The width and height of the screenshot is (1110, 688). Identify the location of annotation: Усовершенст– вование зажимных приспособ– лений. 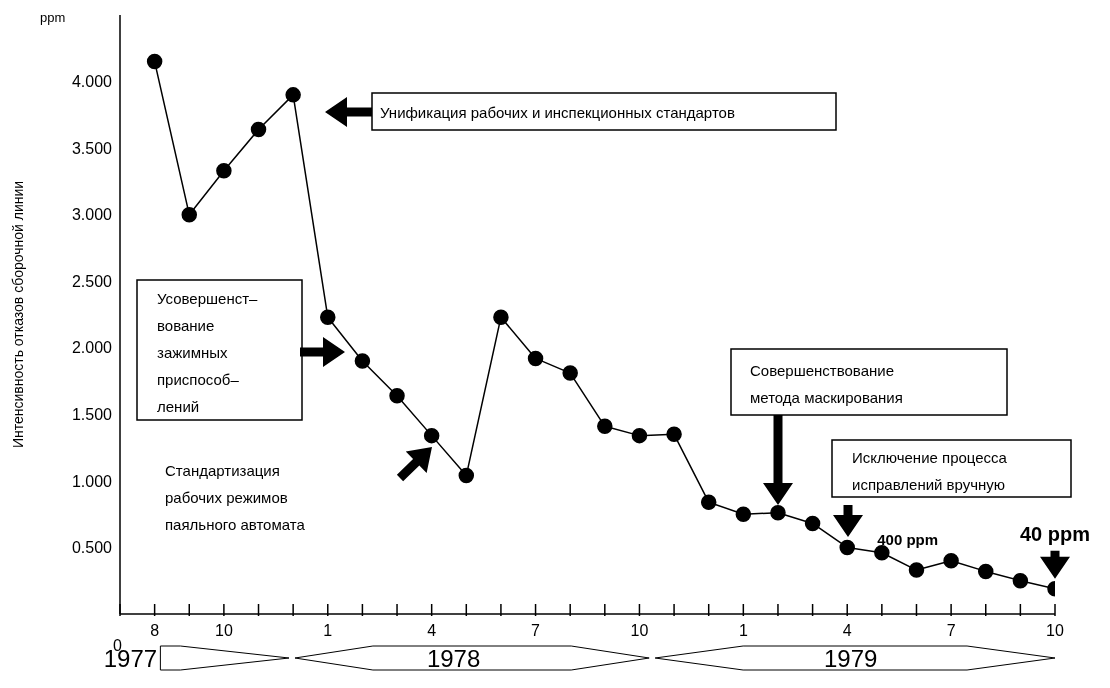
(208, 352).